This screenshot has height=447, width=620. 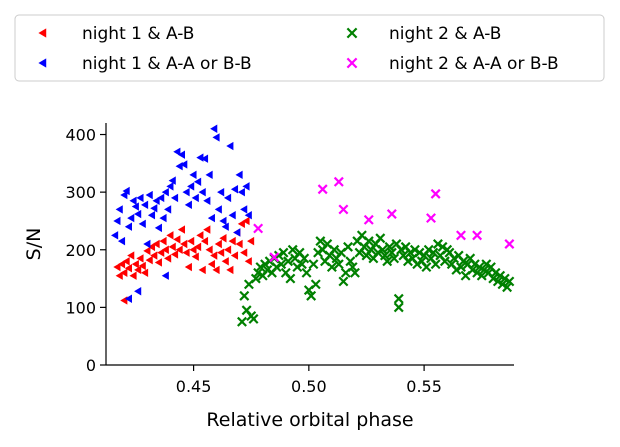 What do you see at coordinates (80, 135) in the screenshot?
I see `y-tick-label: 400` at bounding box center [80, 135].